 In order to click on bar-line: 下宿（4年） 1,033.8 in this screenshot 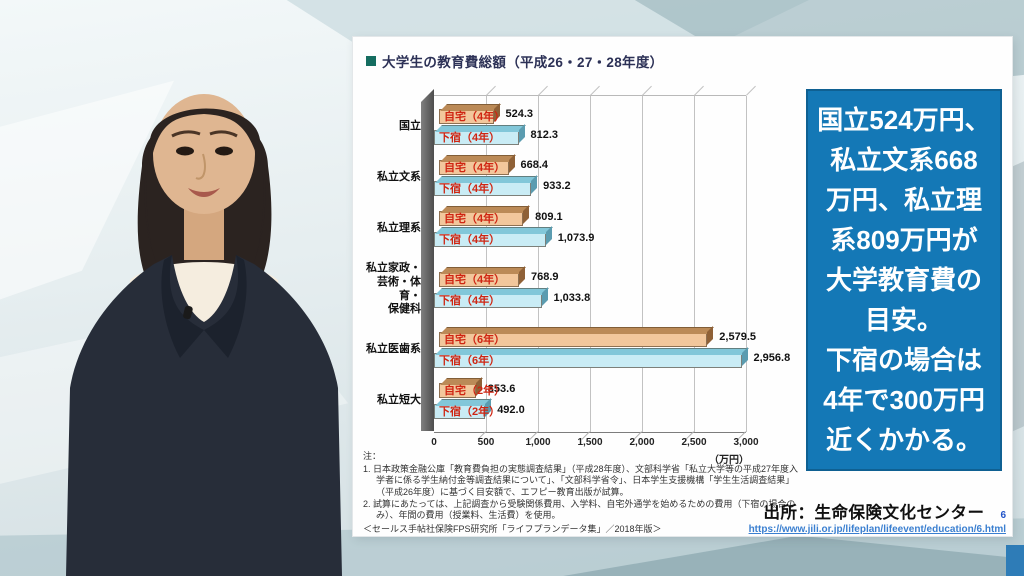, I will do `click(512, 300)`.